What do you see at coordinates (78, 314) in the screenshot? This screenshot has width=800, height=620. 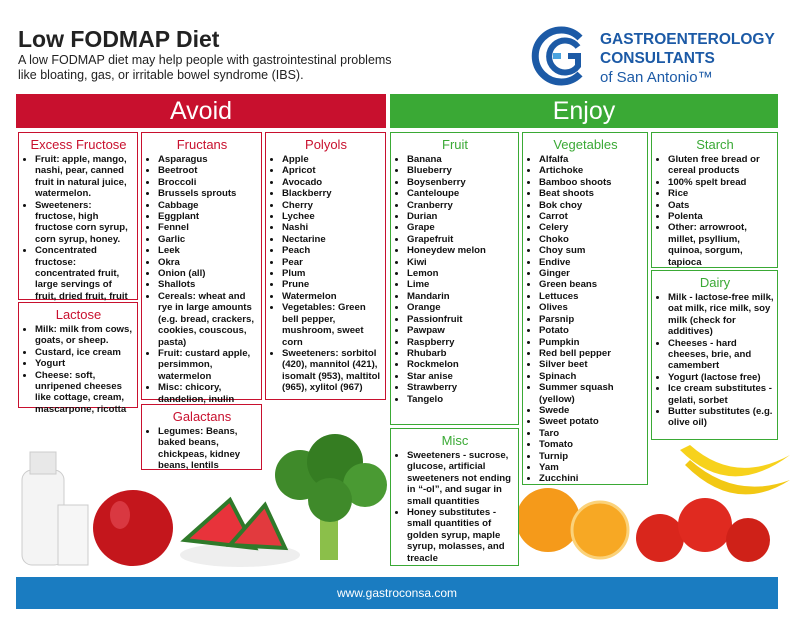 I see `category-title: Lactose` at bounding box center [78, 314].